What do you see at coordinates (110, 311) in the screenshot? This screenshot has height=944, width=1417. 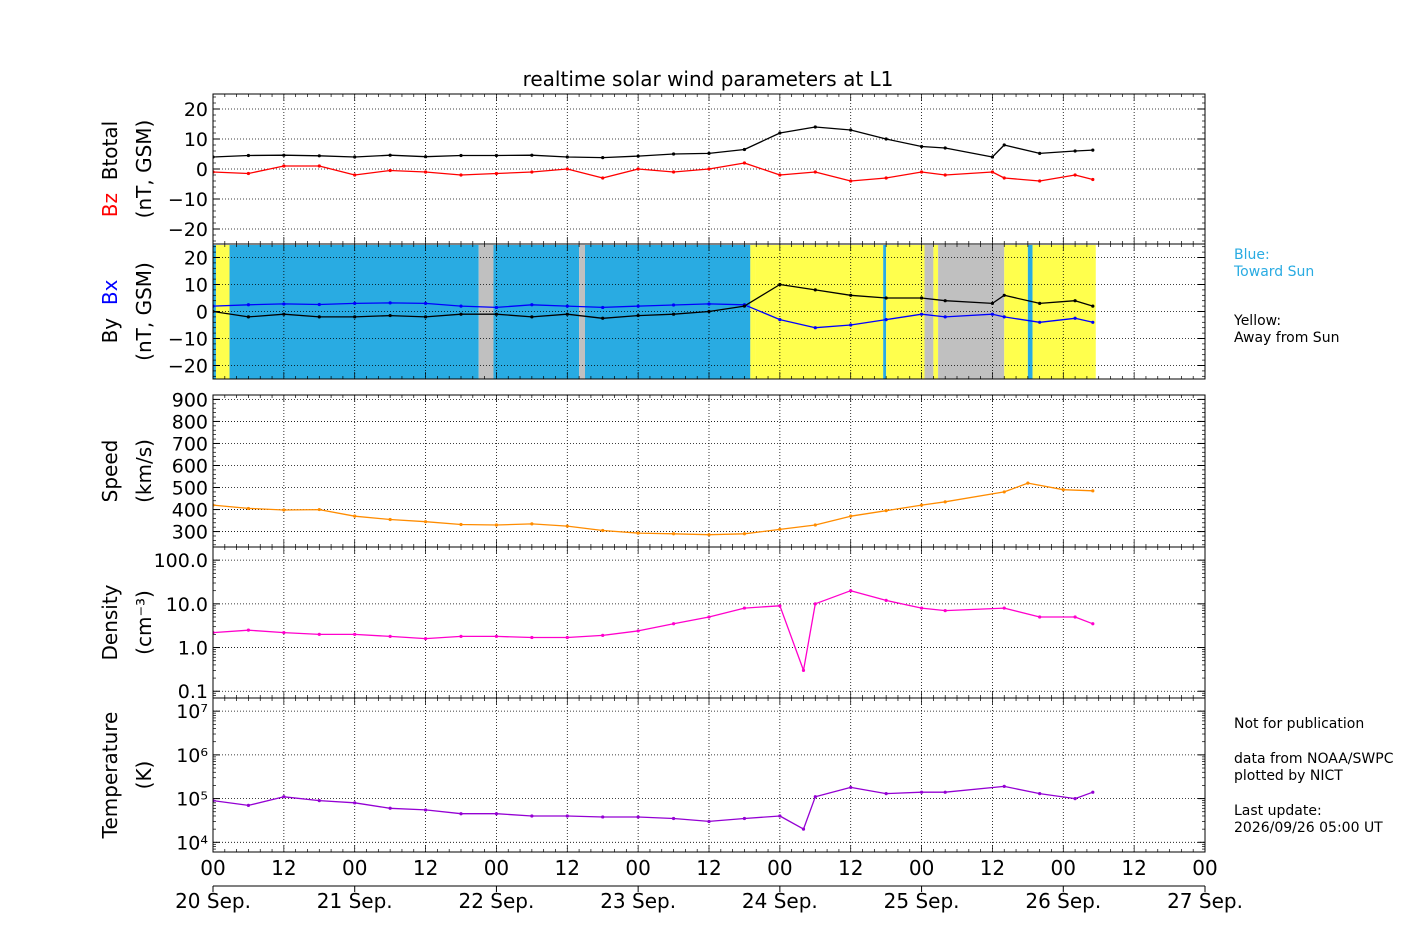 I see `y-axis-label: By Bx` at bounding box center [110, 311].